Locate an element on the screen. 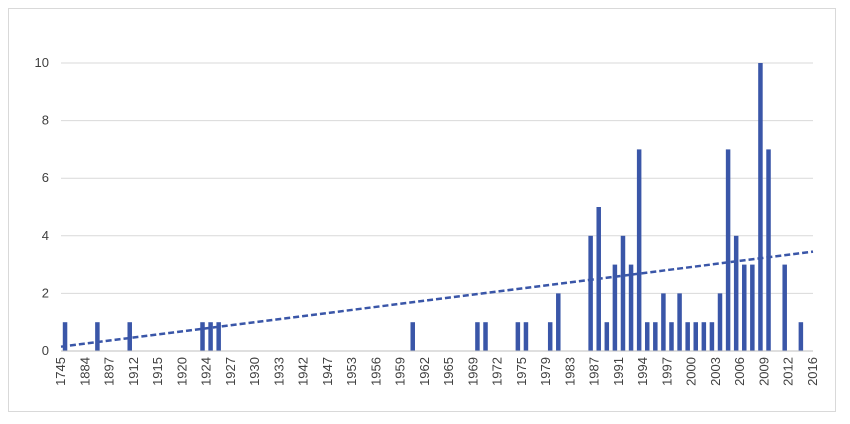 This screenshot has height=424, width=850. y-tick-label: 4 is located at coordinates (45, 235).